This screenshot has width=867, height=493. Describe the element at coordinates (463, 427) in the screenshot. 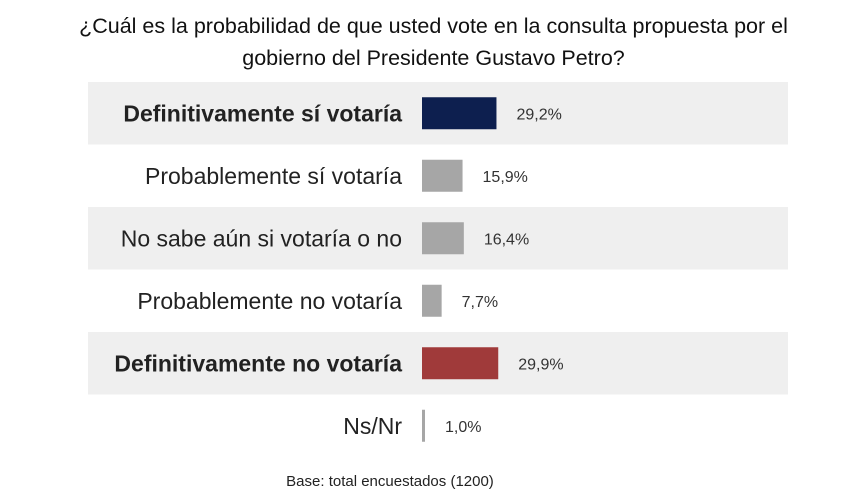

I see `value-label-6: 1,0%` at that location.